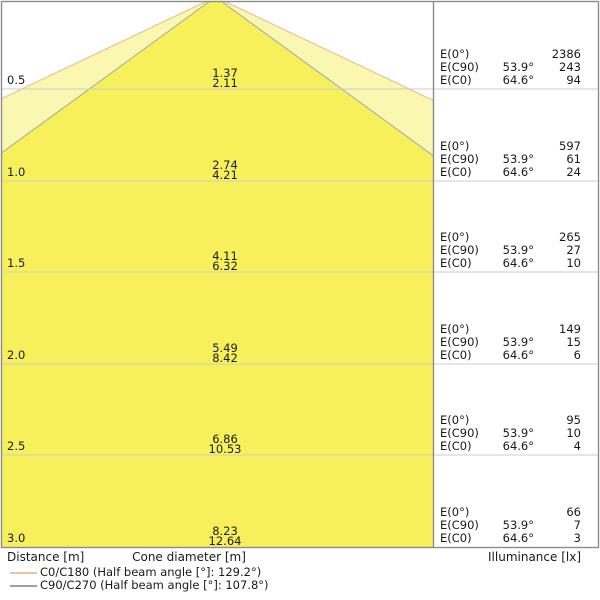  I want to click on ec90-value: 15, so click(573, 342).